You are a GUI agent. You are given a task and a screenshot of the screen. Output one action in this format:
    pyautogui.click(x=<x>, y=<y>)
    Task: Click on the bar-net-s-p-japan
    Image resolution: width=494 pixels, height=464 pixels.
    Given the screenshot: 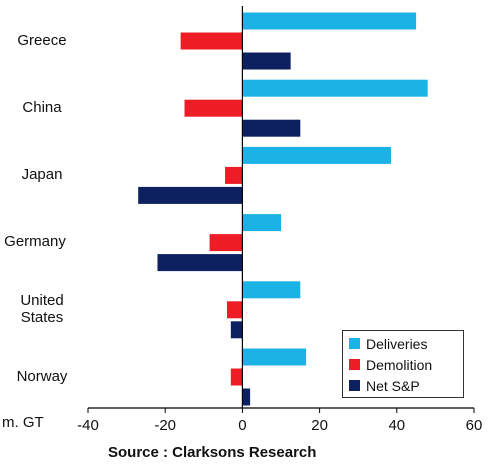 What is the action you would take?
    pyautogui.click(x=190, y=195)
    